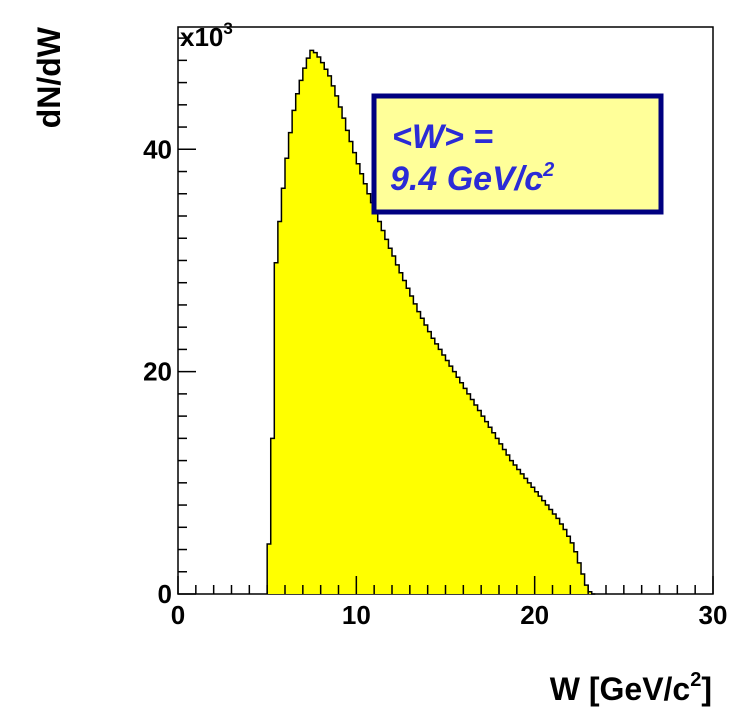  Describe the element at coordinates (534, 615) in the screenshot. I see `x-tick-label: 20` at that location.